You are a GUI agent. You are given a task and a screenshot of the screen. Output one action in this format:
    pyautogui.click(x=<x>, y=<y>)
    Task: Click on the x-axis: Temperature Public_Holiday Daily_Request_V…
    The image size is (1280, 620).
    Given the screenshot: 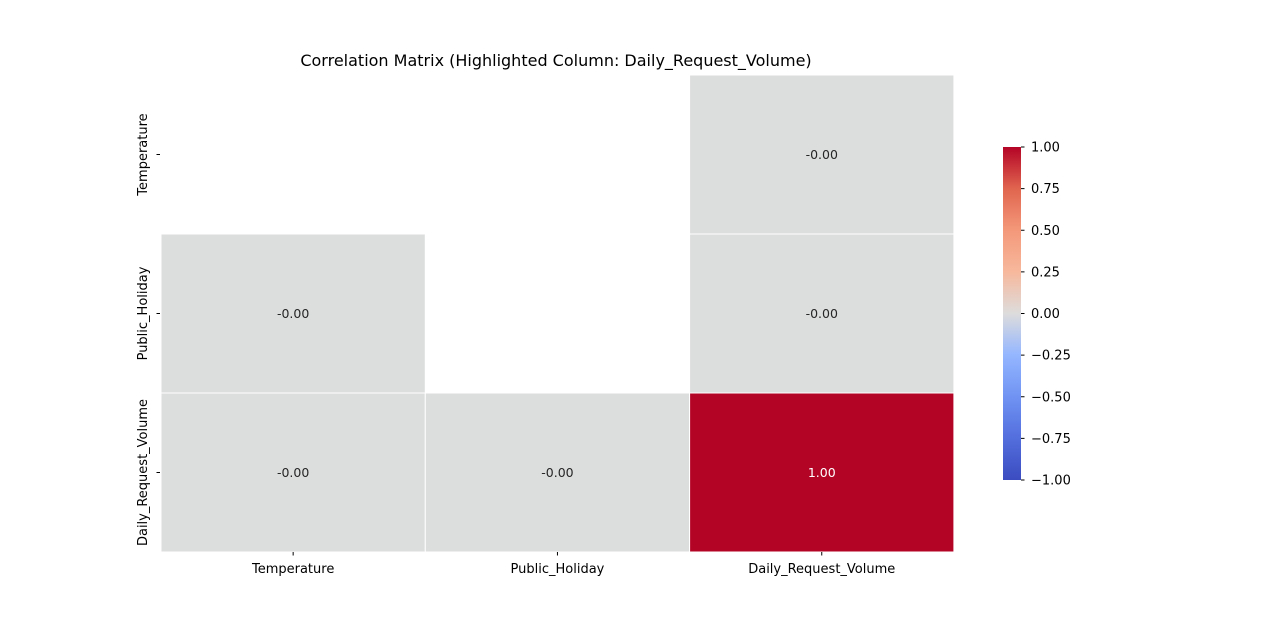 What is the action you would take?
    pyautogui.click(x=573, y=564)
    